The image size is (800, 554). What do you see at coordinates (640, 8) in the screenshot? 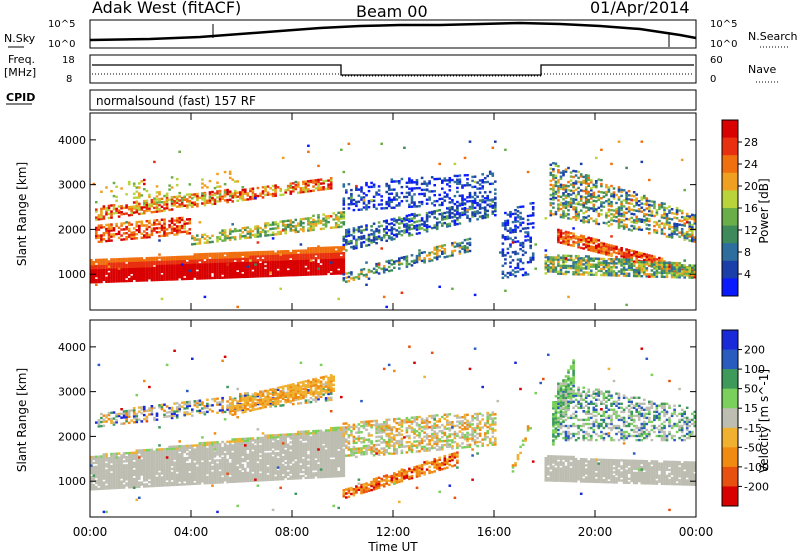
I see `date-label: 01/Apr/2014` at bounding box center [640, 8].